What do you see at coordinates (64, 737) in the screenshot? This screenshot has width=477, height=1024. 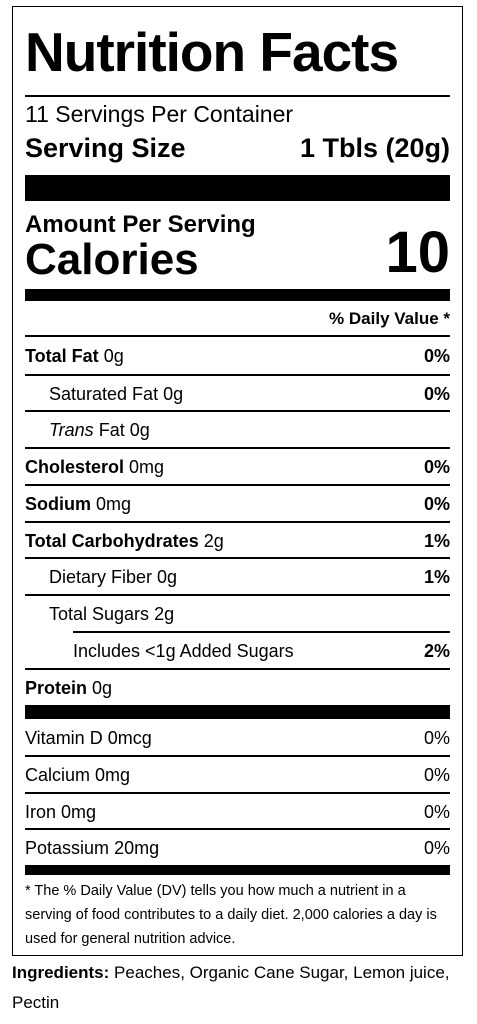 I see `vitamin-name: Vitamin D` at bounding box center [64, 737].